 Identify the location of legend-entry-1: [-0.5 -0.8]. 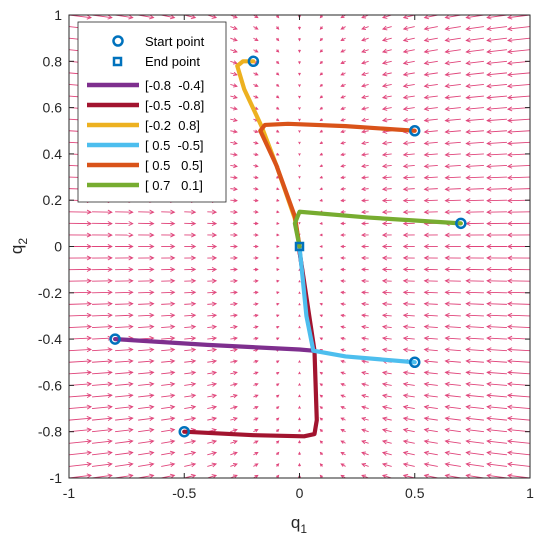
(145, 105).